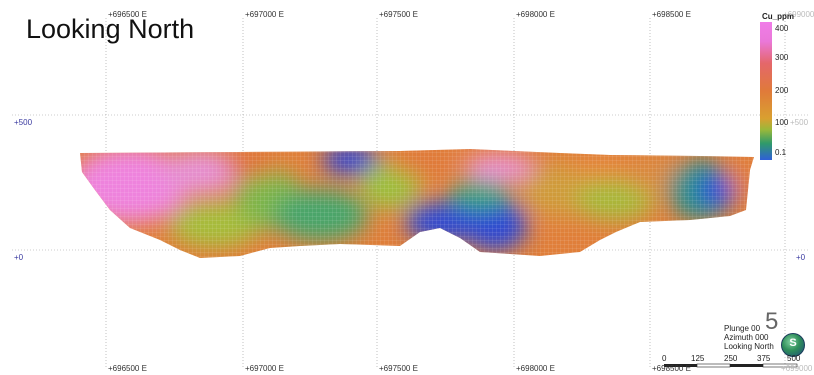 The width and height of the screenshot is (814, 375). Describe the element at coordinates (782, 90) in the screenshot. I see `legend-tick: 200` at that location.